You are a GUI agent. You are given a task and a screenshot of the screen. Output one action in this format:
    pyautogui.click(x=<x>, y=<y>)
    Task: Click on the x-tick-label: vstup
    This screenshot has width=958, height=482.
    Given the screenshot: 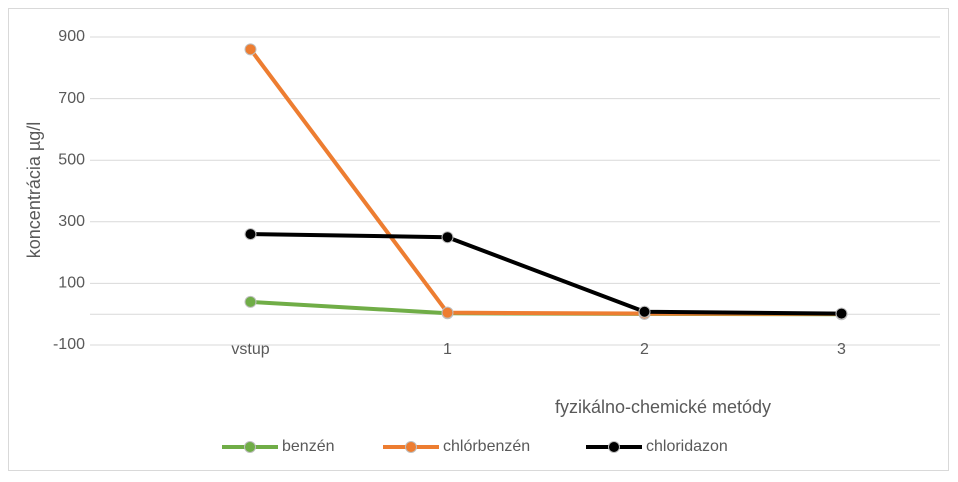 What is the action you would take?
    pyautogui.click(x=250, y=349)
    